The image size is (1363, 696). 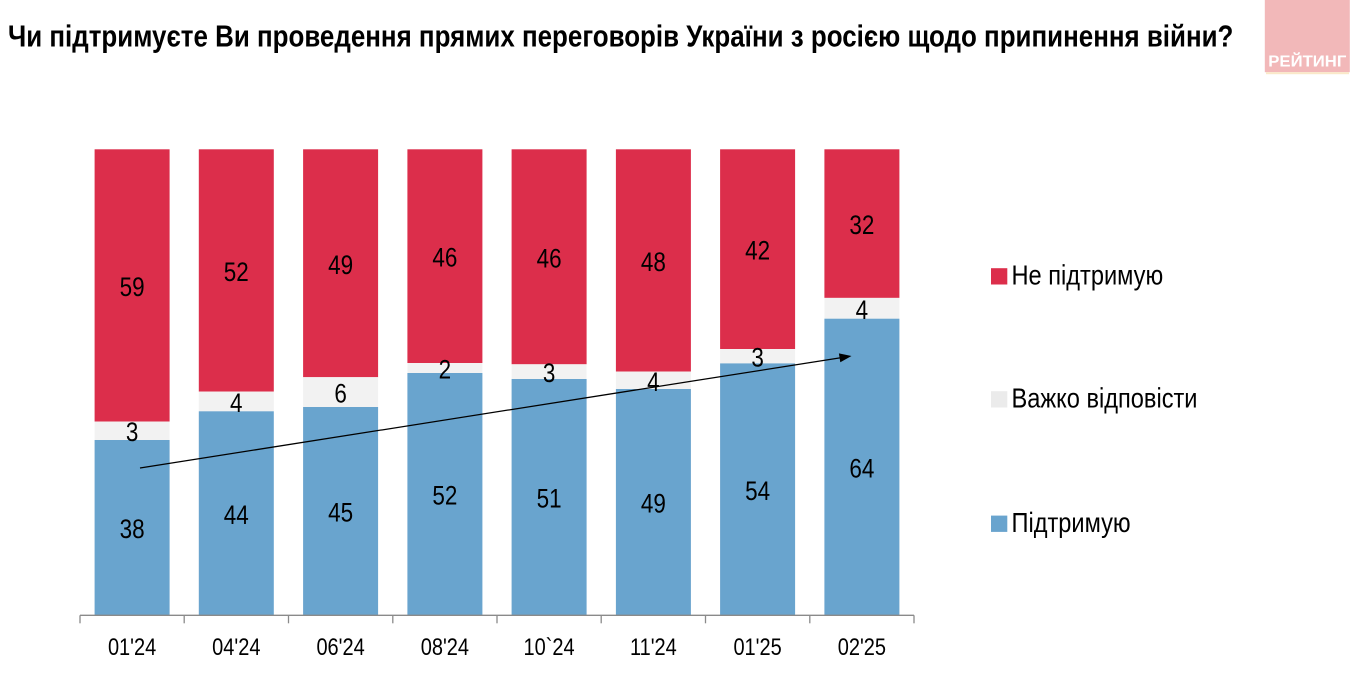 I want to click on svg-text: 64, so click(x=861, y=469).